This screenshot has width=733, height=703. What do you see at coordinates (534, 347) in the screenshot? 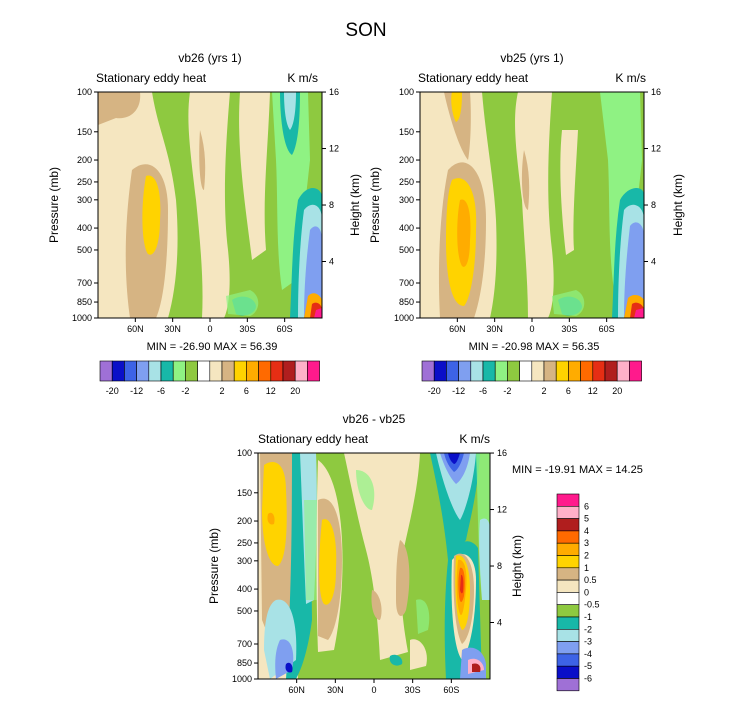
I see `panel-right-minmax: MIN = -20.98 MAX = 56.35` at bounding box center [534, 347].